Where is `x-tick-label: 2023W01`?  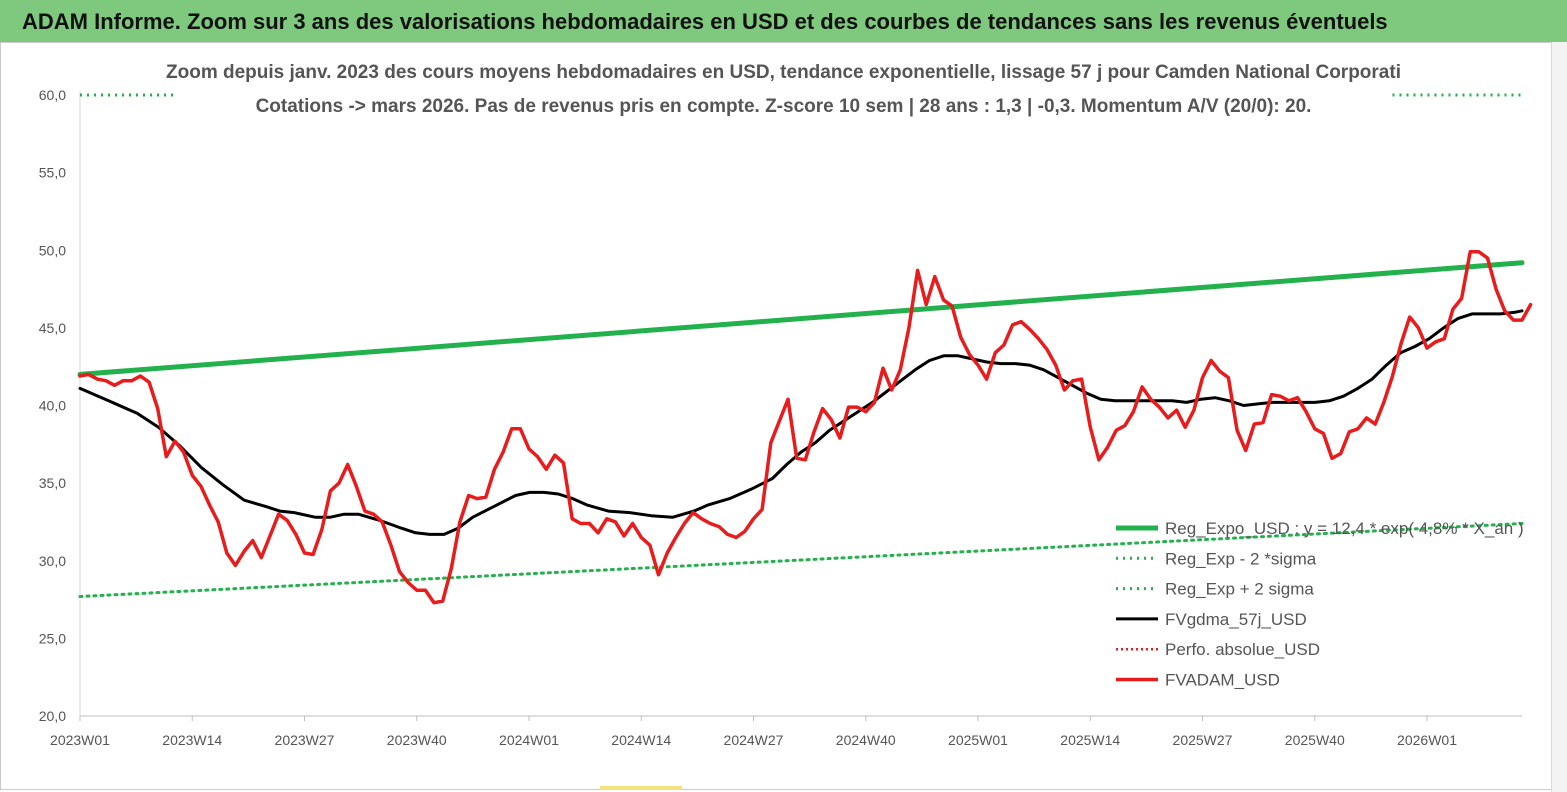 x-tick-label: 2023W01 is located at coordinates (80, 740).